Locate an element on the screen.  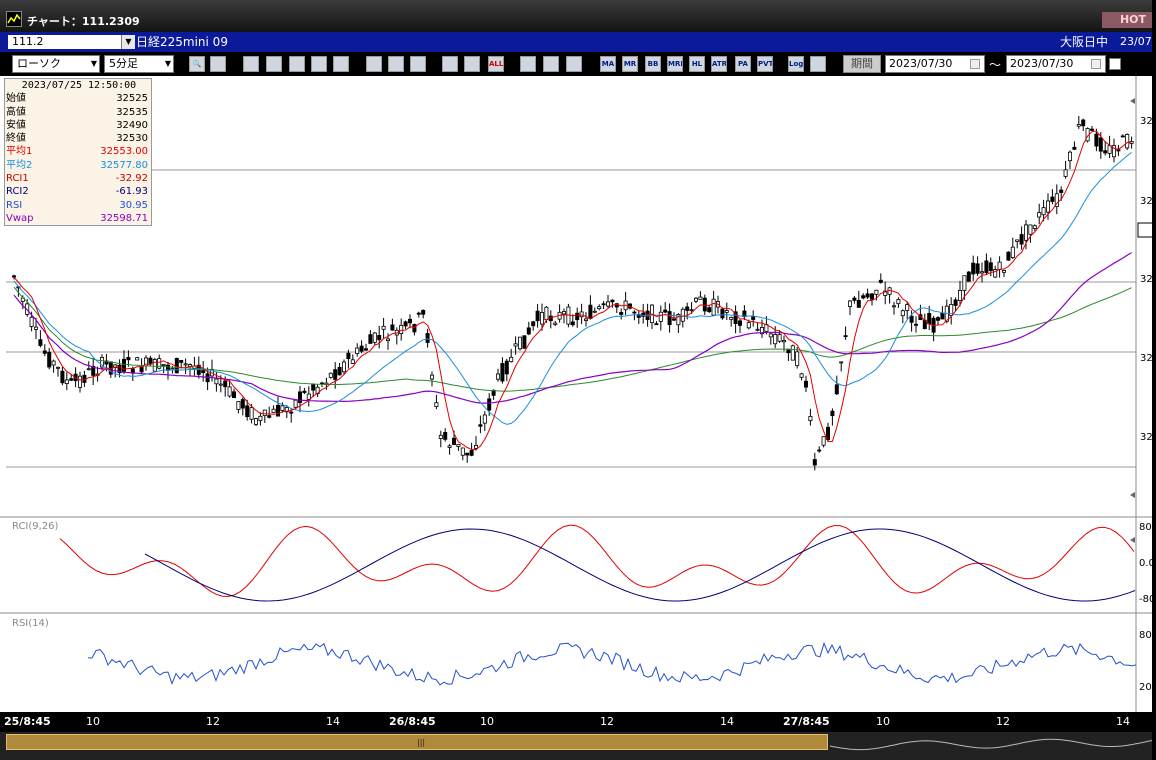
date-to-input: 2023/07/30 is located at coordinates (1056, 64).